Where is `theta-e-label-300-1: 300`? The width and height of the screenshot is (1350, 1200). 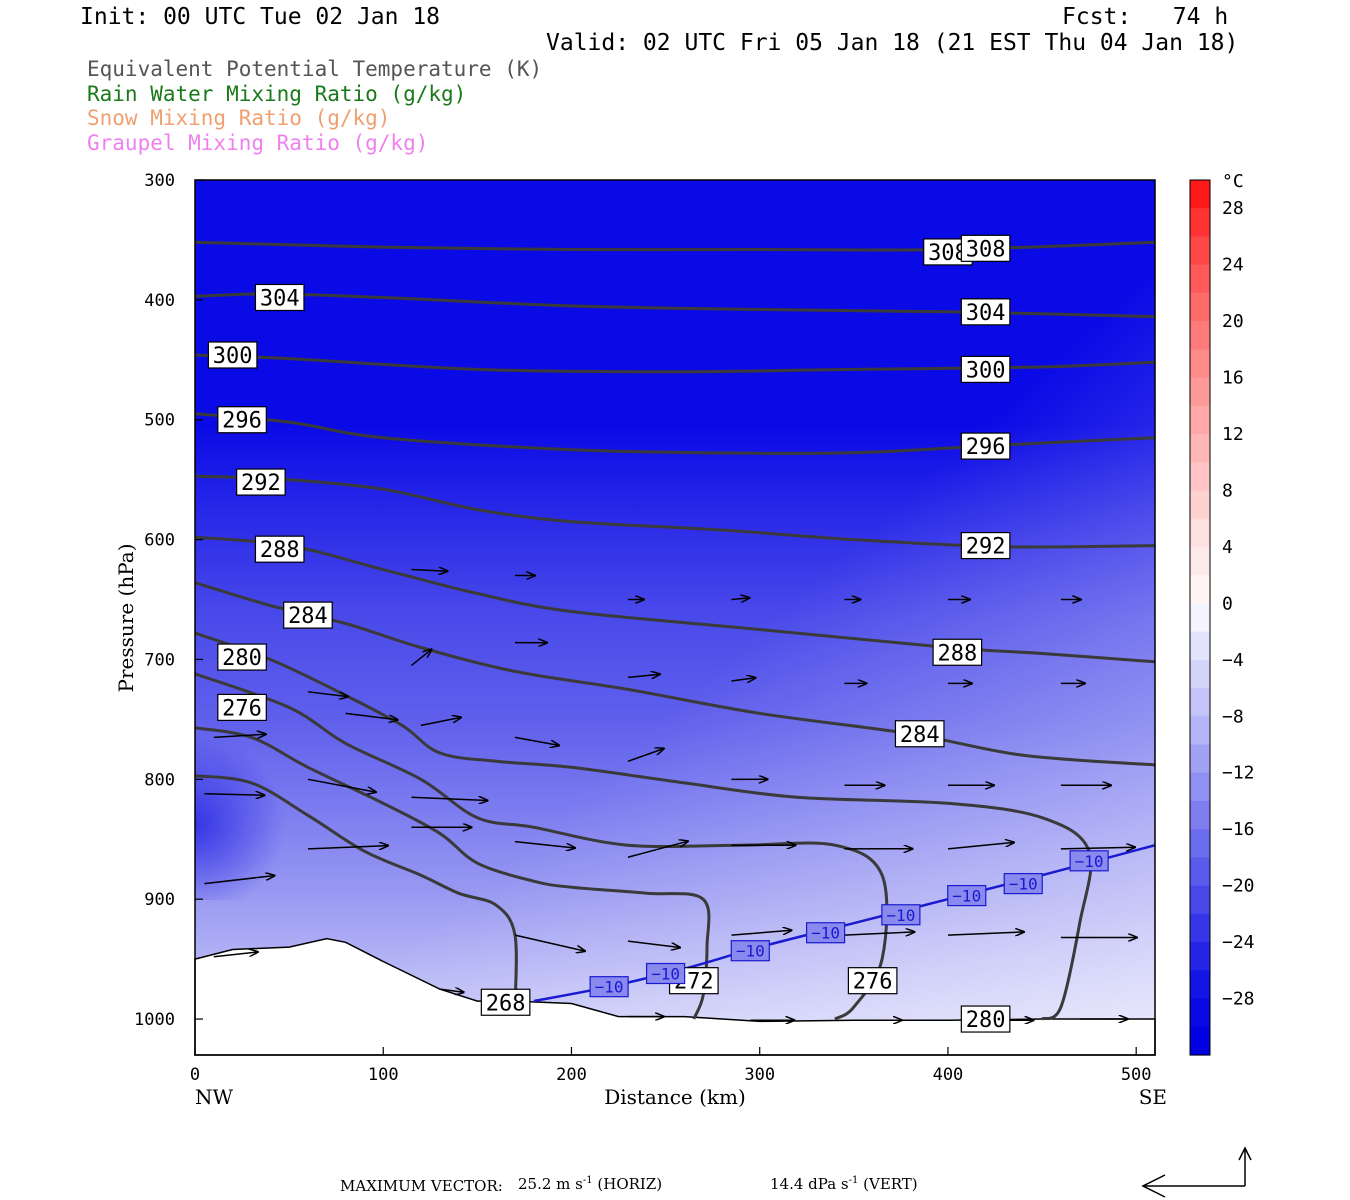
theta-e-label-300-1: 300 is located at coordinates (986, 370).